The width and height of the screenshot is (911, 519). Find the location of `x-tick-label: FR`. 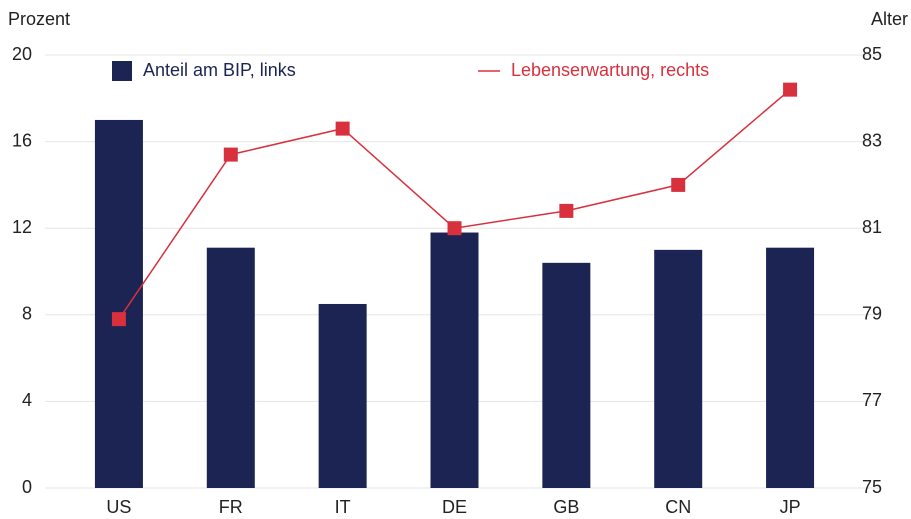

x-tick-label: FR is located at coordinates (231, 507).